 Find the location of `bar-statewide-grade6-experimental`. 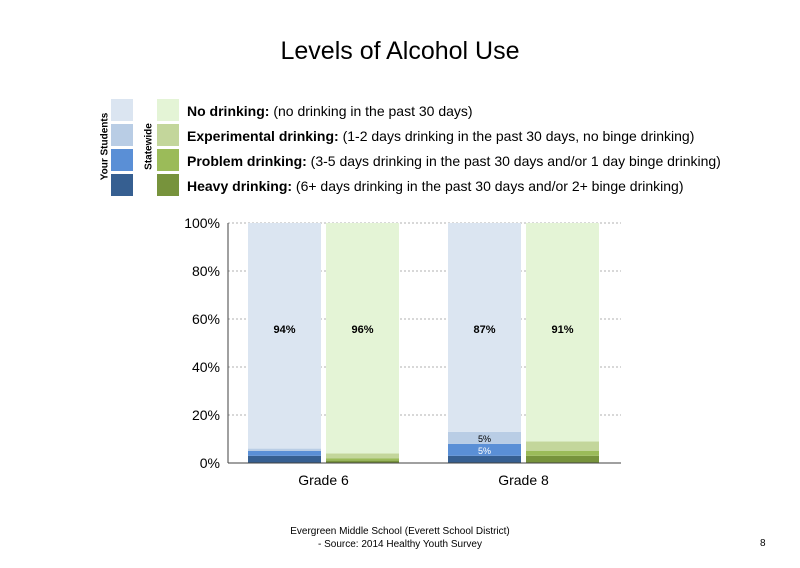

bar-statewide-grade6-experimental is located at coordinates (362, 456).